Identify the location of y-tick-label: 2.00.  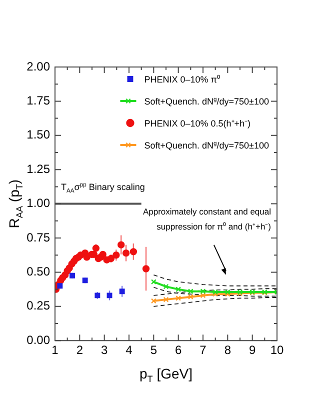
(38, 66).